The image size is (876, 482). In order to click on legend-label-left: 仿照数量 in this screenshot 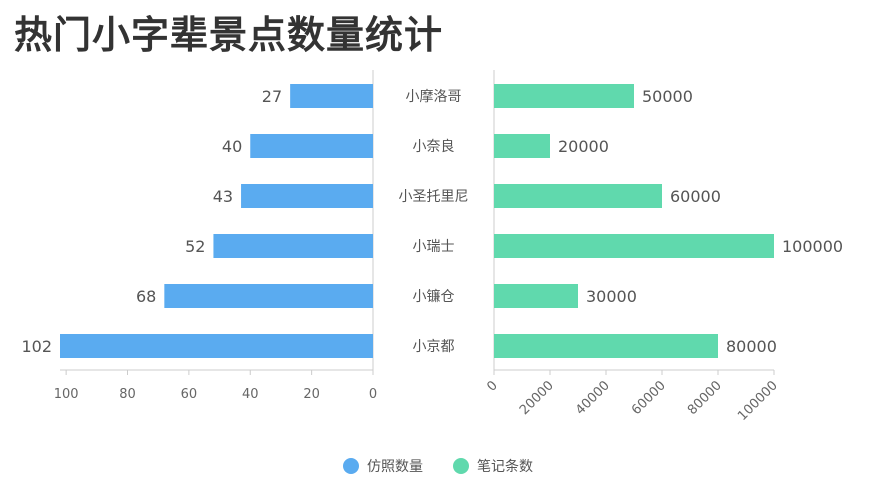, I will do `click(395, 467)`.